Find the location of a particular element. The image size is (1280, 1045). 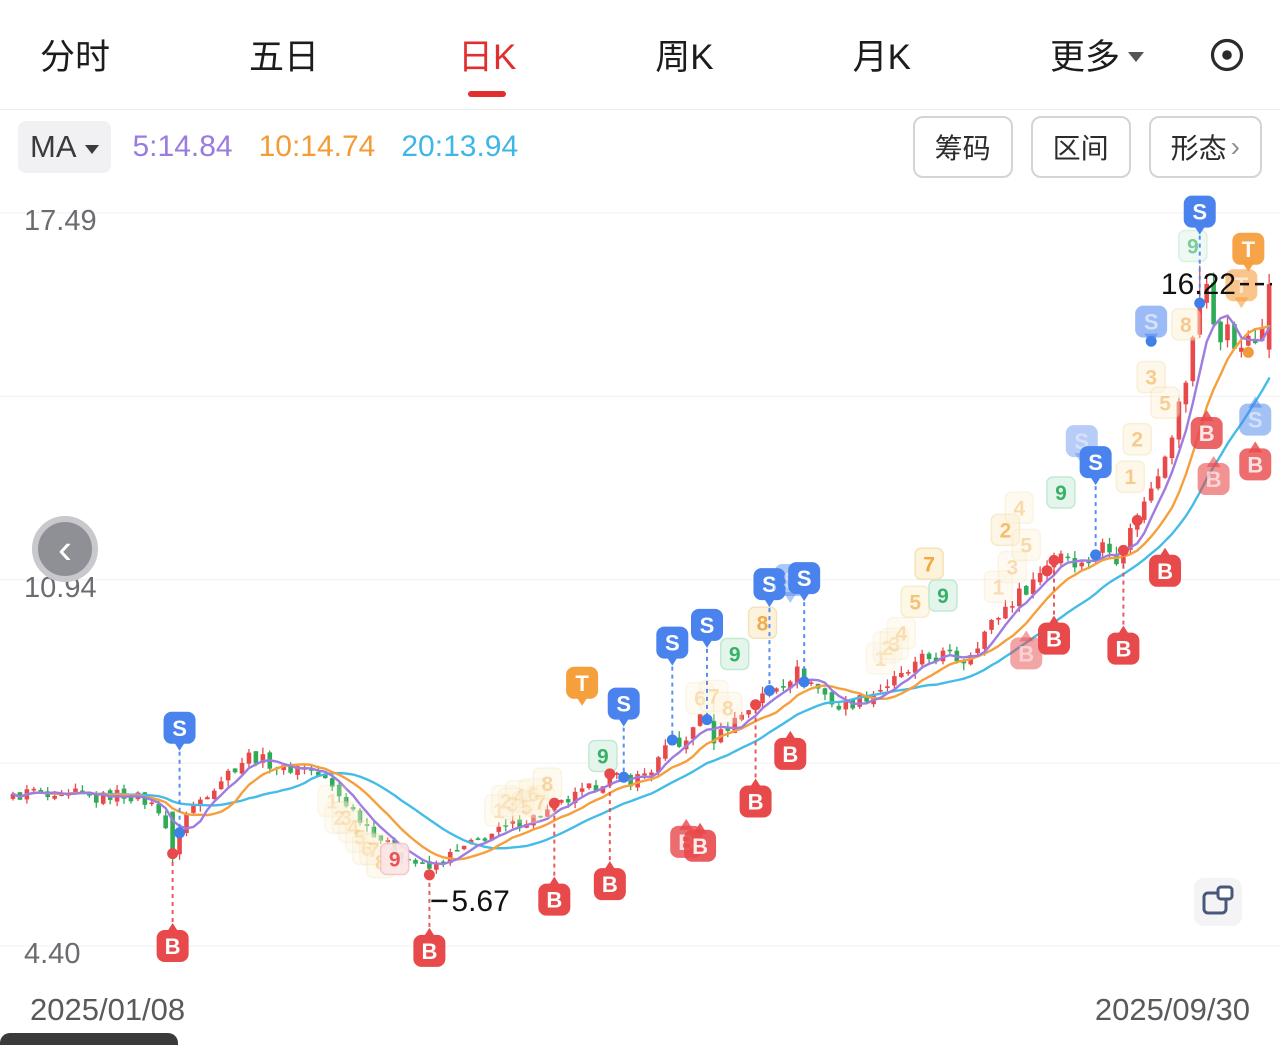

ma-values: 5:14.84 10:14.74 20:13.94 is located at coordinates (326, 147).